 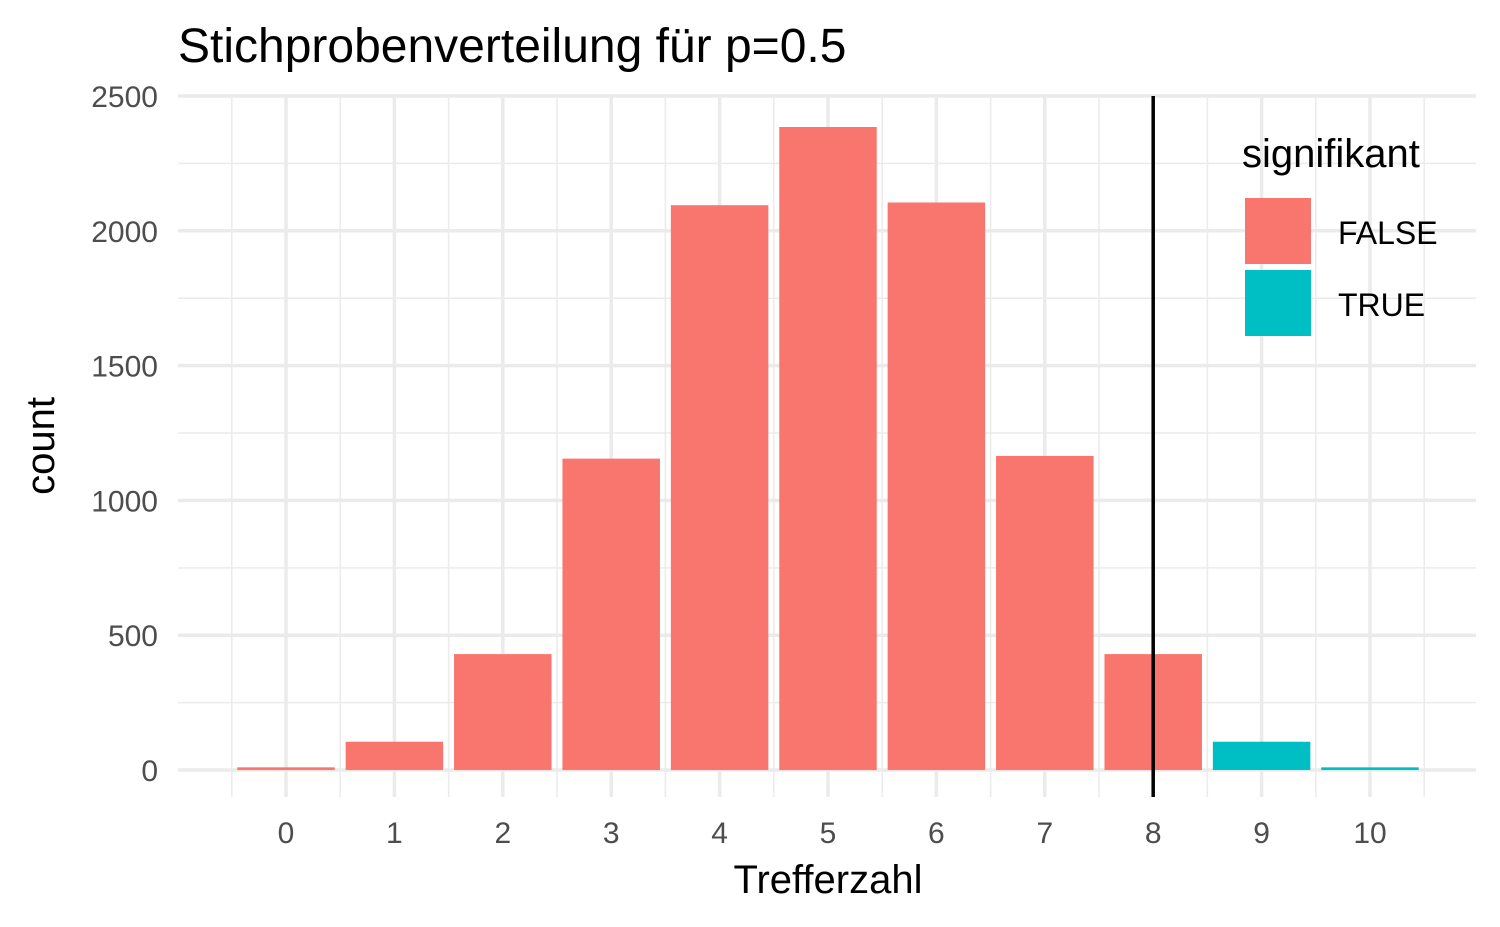 I want to click on y-tick-label: 1500, so click(x=124, y=367).